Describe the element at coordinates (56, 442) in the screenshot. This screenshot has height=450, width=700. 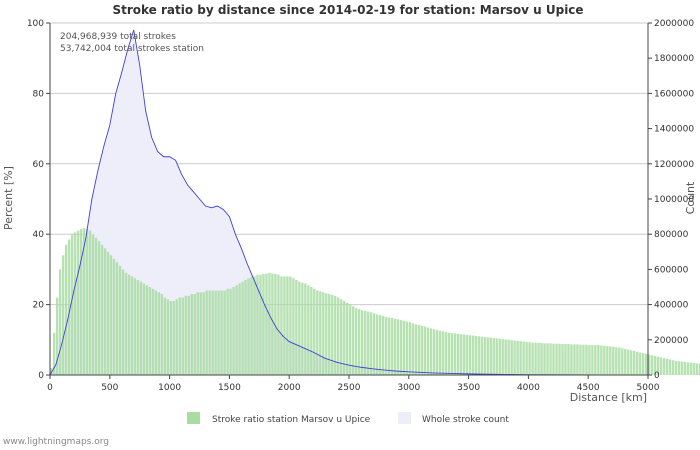
I see `site-watermark: www.lightningmaps.org` at that location.